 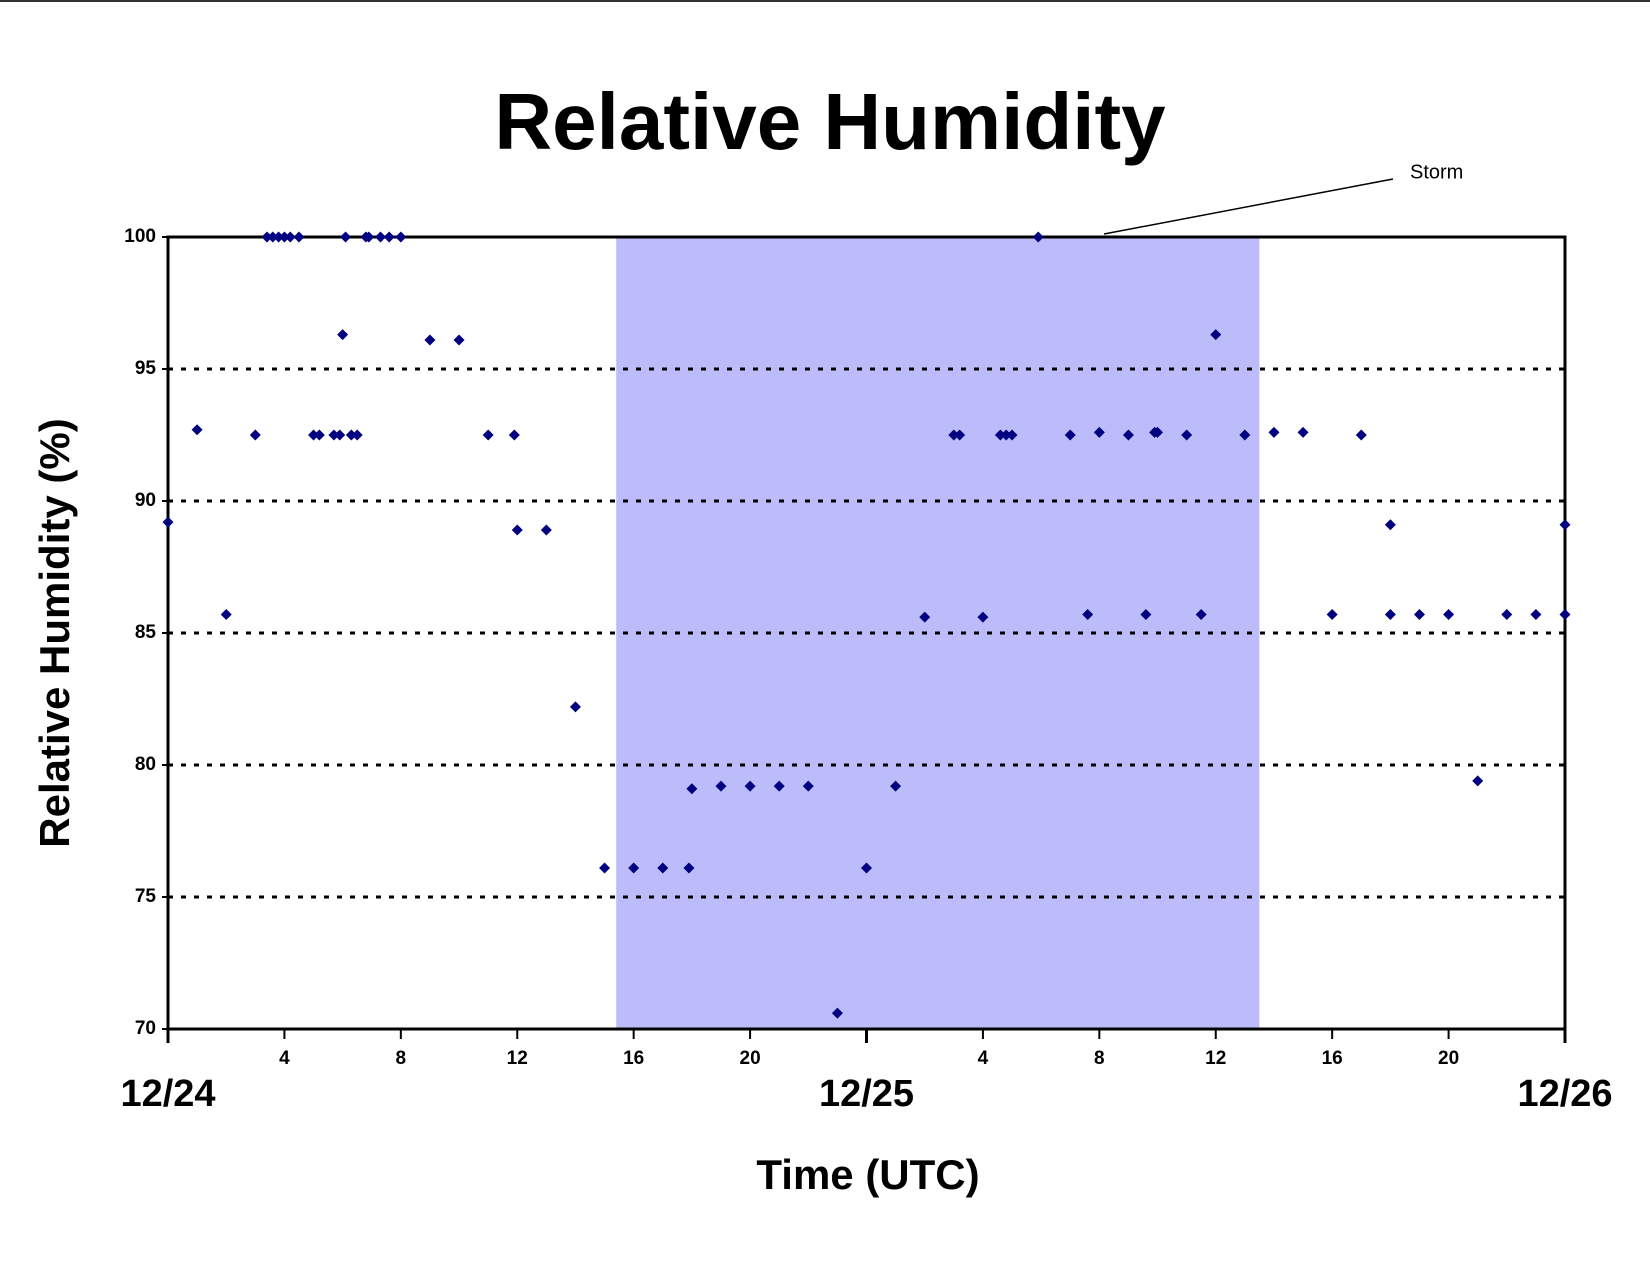 What do you see at coordinates (146, 368) in the screenshot?
I see `y-tick-label: 95` at bounding box center [146, 368].